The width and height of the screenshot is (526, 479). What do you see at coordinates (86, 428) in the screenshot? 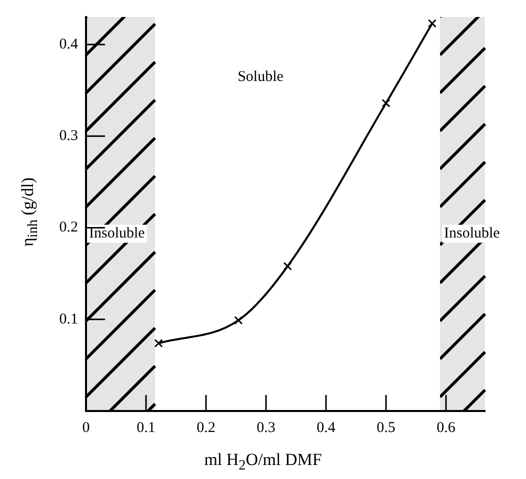
I see `x-tick-label: 0` at bounding box center [86, 428].